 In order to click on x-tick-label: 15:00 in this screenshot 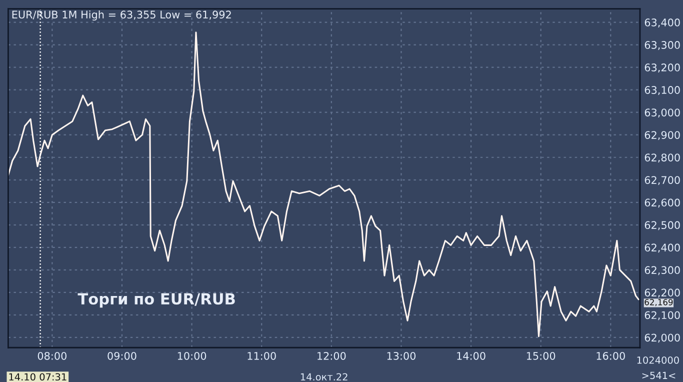, I will do `click(541, 356)`.